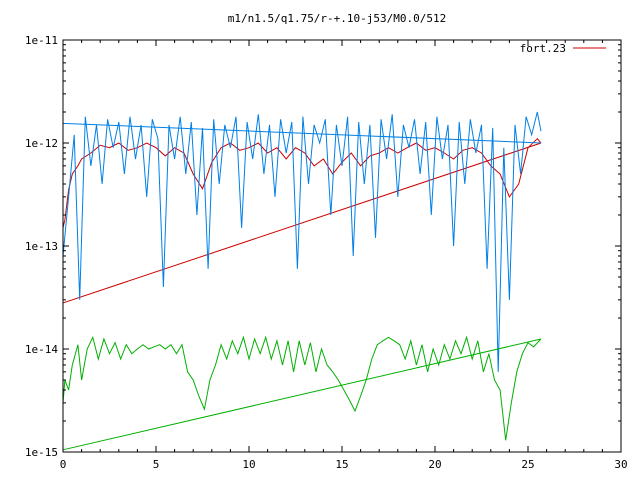 This screenshot has width=640, height=480. I want to click on y-tick-label: 1e-14, so click(41, 349).